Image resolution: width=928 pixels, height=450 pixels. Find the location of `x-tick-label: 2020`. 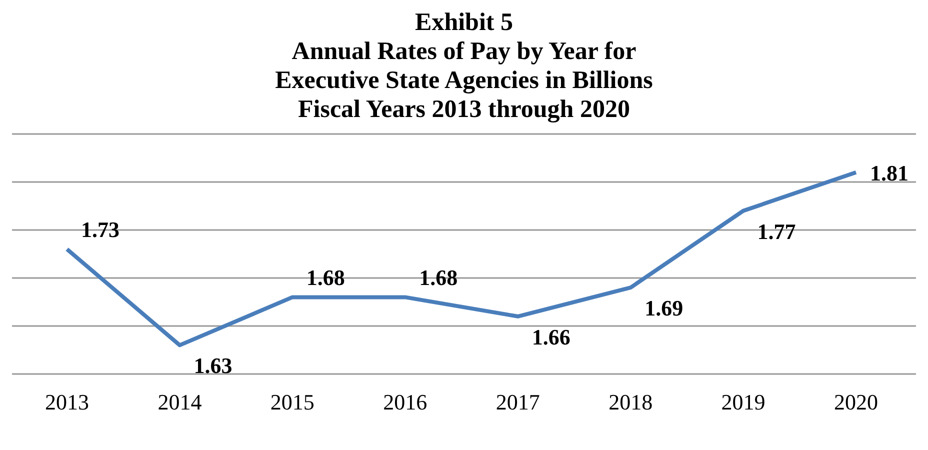

x-tick-label: 2020 is located at coordinates (856, 402).